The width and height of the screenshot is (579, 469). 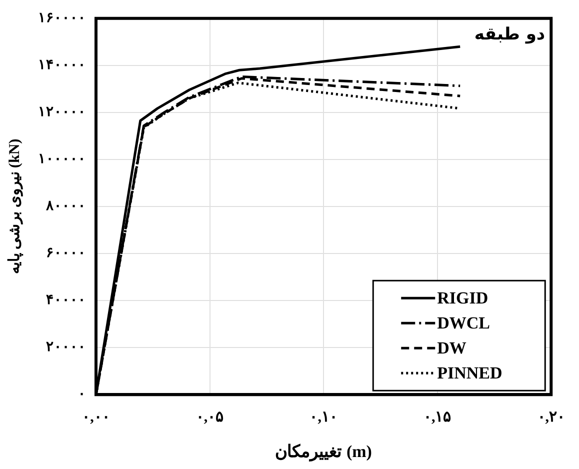 I want to click on x-tick-label: ۰,۲۰, so click(x=551, y=417).